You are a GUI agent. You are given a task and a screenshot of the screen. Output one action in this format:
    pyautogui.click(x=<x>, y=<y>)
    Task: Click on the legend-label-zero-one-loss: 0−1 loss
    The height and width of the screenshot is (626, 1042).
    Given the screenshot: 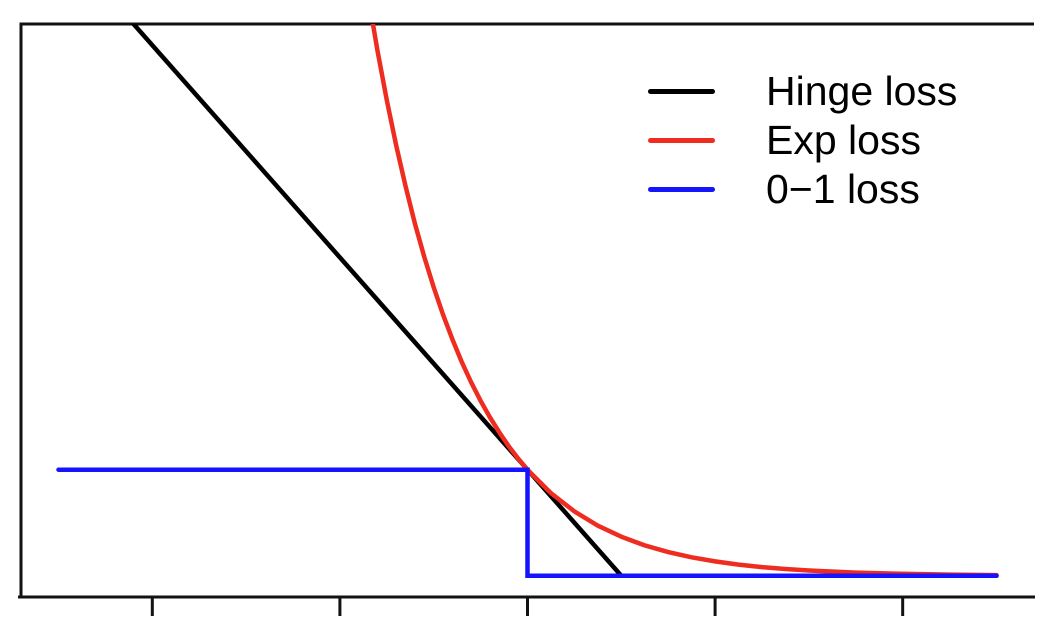 What is the action you would take?
    pyautogui.click(x=843, y=189)
    